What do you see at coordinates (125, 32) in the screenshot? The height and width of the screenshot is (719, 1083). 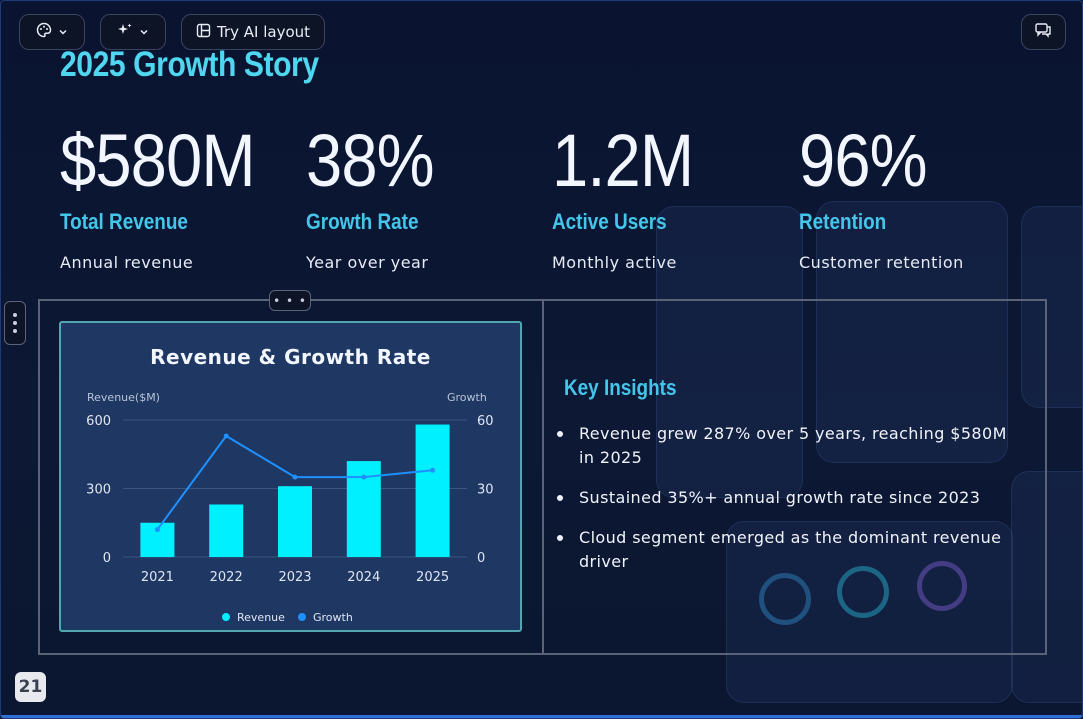 I see `sparkle-icon` at bounding box center [125, 32].